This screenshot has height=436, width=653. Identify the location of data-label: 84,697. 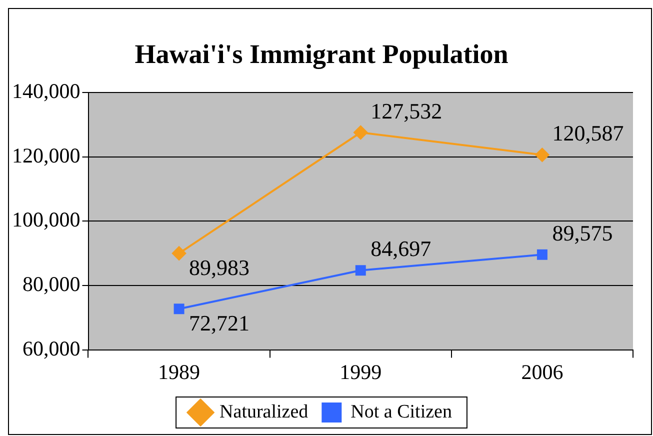
(401, 249).